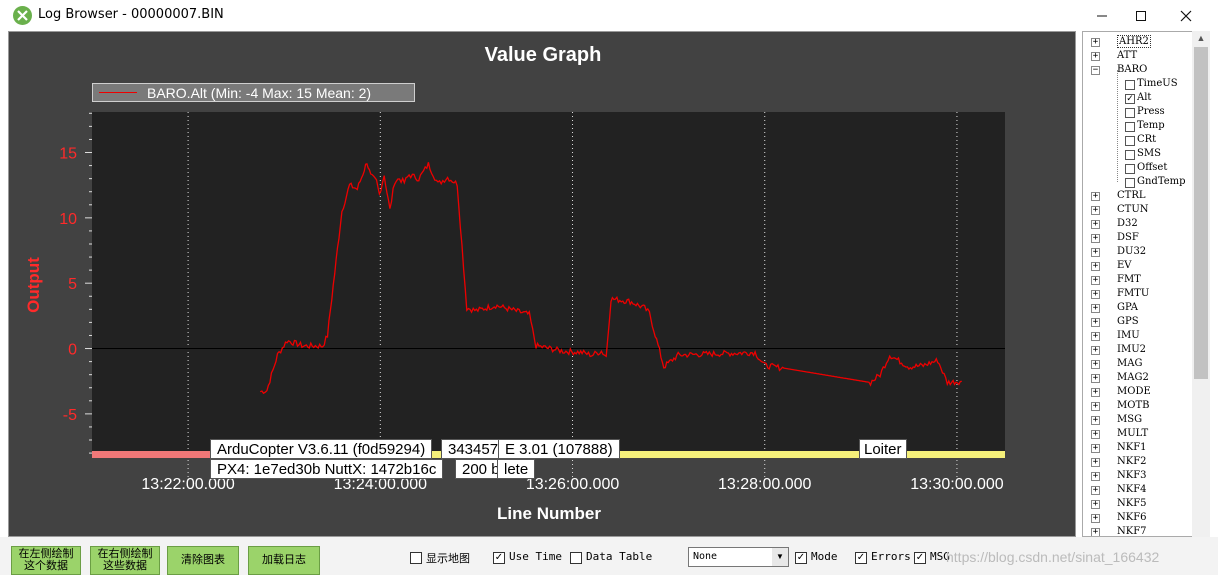 The height and width of the screenshot is (575, 1218). Describe the element at coordinates (738, 557) in the screenshot. I see `mode-dropdown: None` at that location.